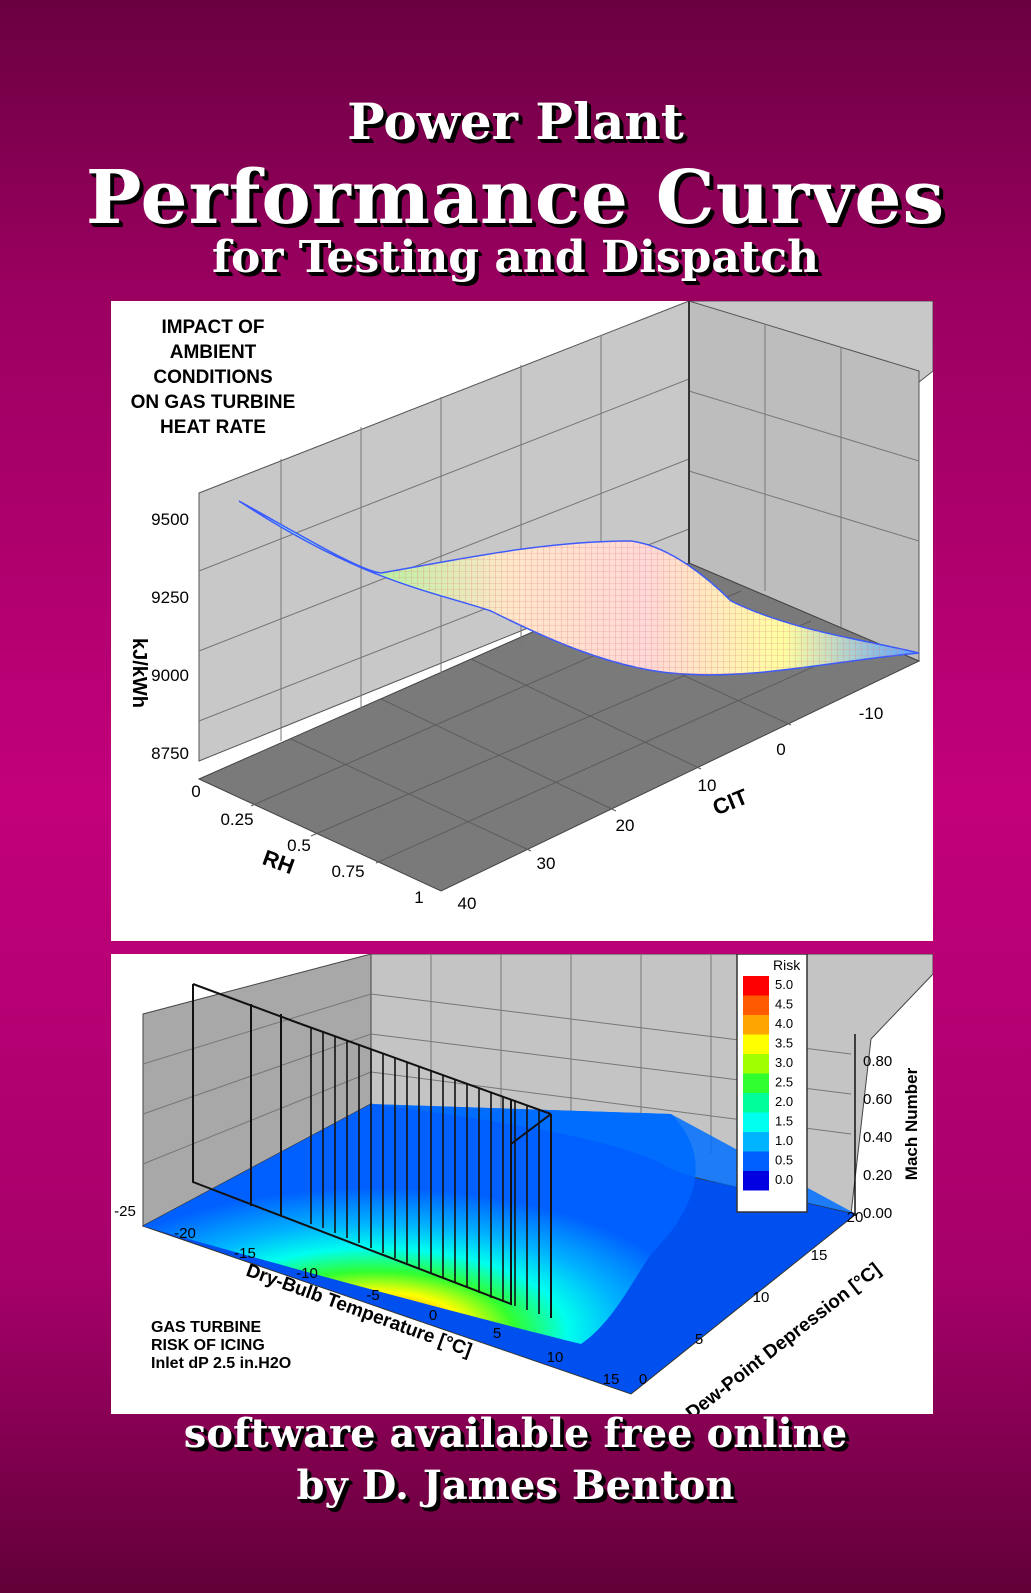 The height and width of the screenshot is (1593, 1031). What do you see at coordinates (784, 1179) in the screenshot?
I see `legend-label: 0.0` at bounding box center [784, 1179].